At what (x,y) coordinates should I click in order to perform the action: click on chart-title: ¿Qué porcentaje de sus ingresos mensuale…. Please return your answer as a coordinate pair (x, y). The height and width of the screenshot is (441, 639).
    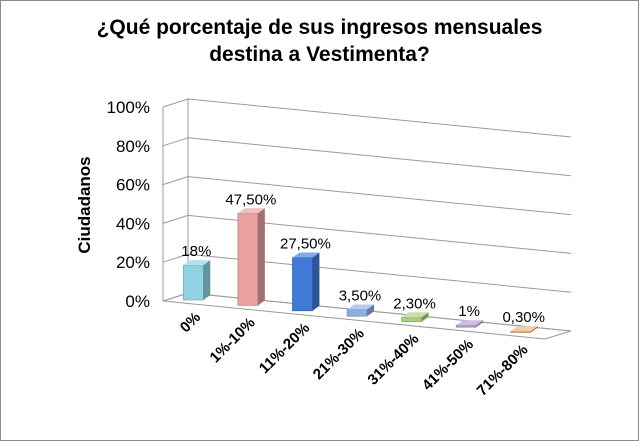
    Looking at the image, I should click on (319, 41).